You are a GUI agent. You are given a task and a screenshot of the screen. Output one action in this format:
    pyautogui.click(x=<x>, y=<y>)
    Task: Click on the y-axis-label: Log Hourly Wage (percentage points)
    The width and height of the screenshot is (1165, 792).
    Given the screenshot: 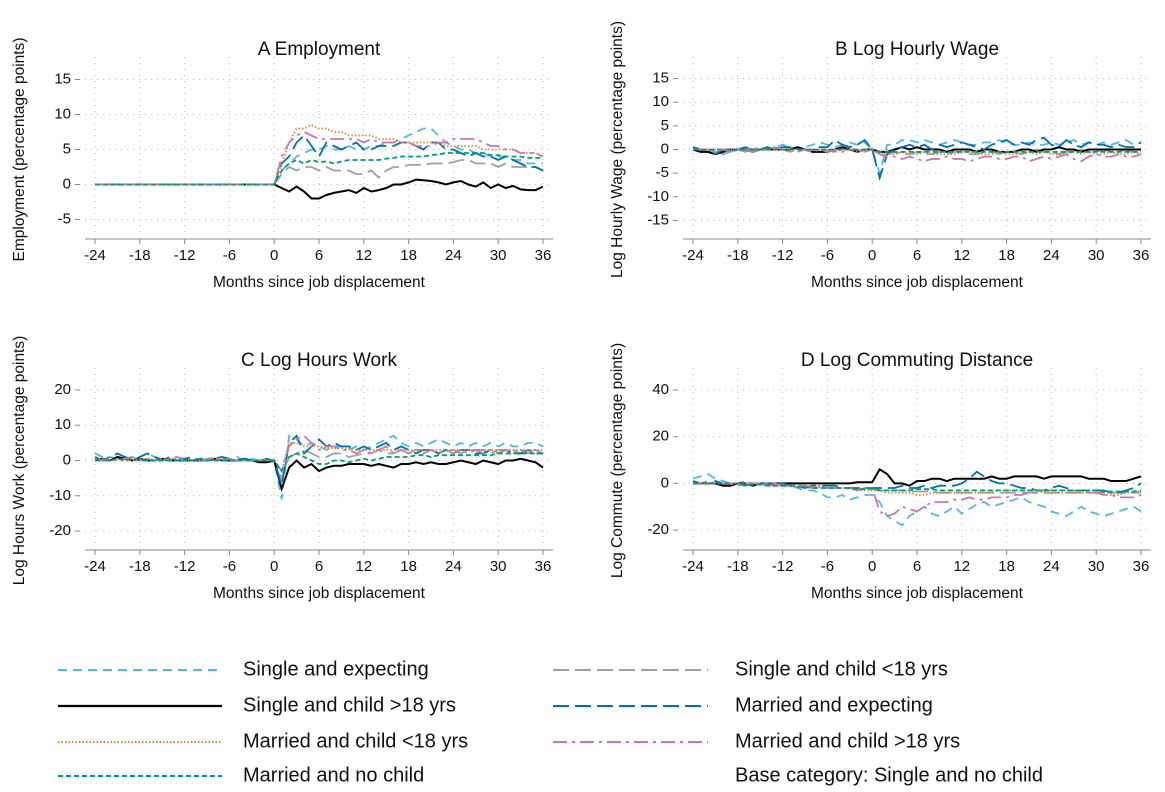 What is the action you would take?
    pyautogui.click(x=617, y=149)
    